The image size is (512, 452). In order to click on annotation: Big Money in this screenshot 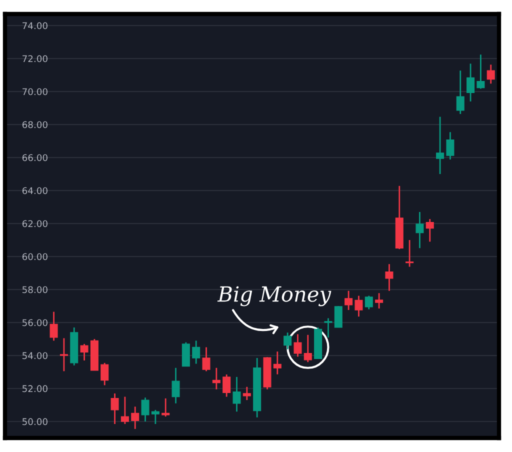, I will do `click(274, 296)`.